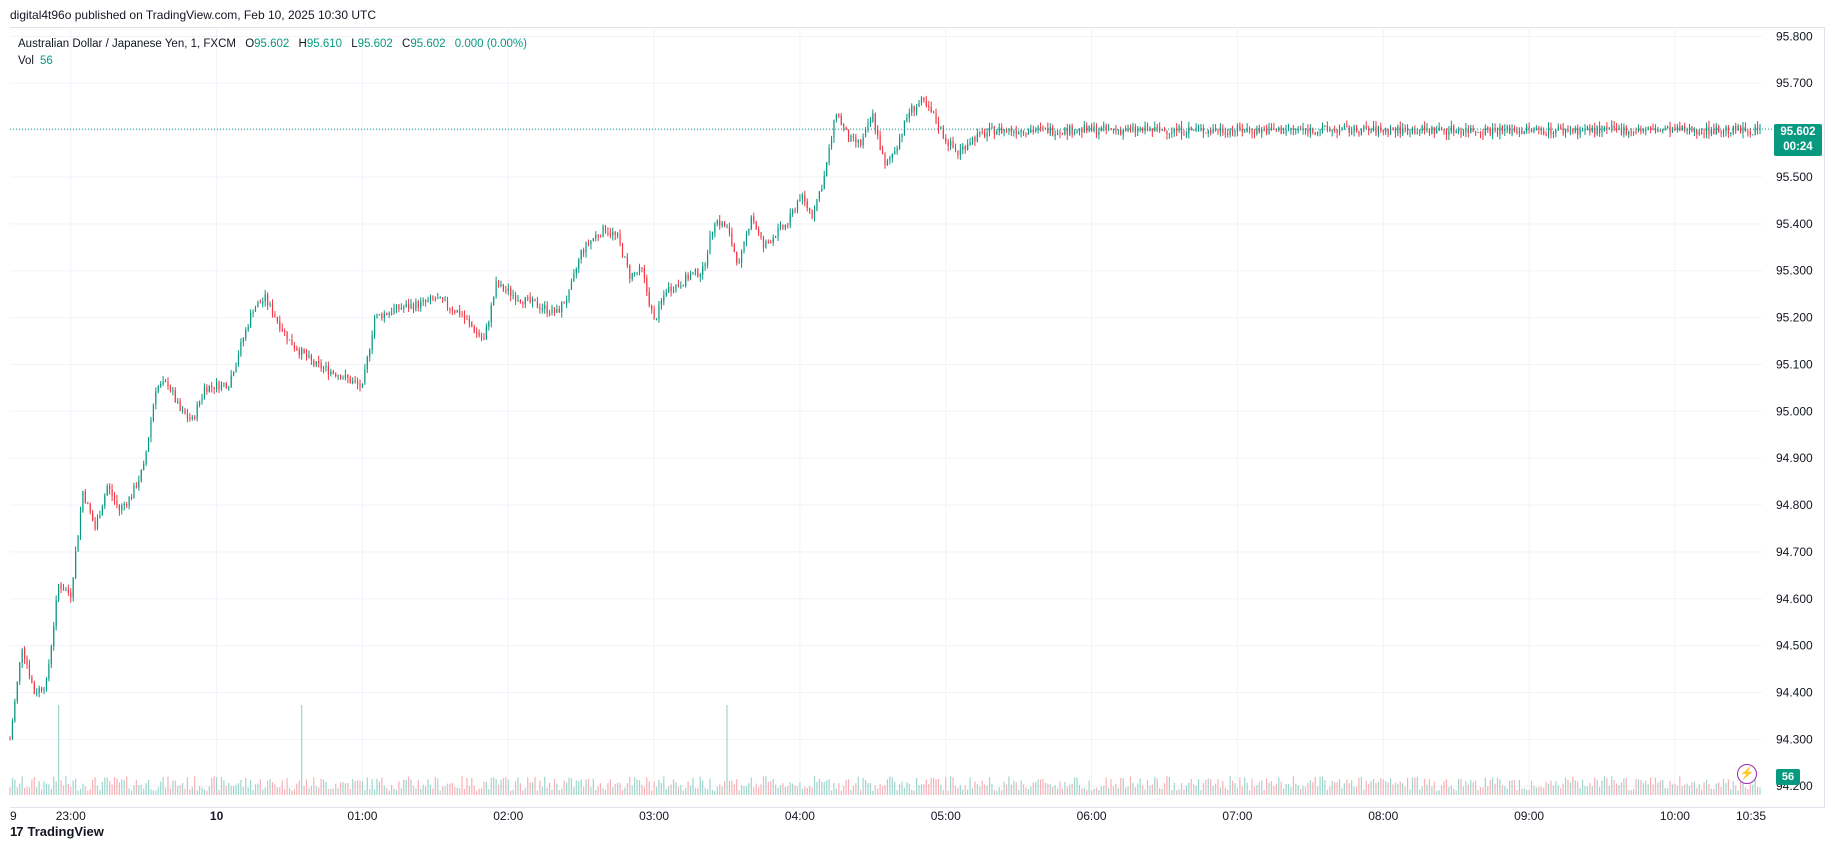 The height and width of the screenshot is (849, 1835). What do you see at coordinates (354, 44) in the screenshot?
I see `low-label: L` at bounding box center [354, 44].